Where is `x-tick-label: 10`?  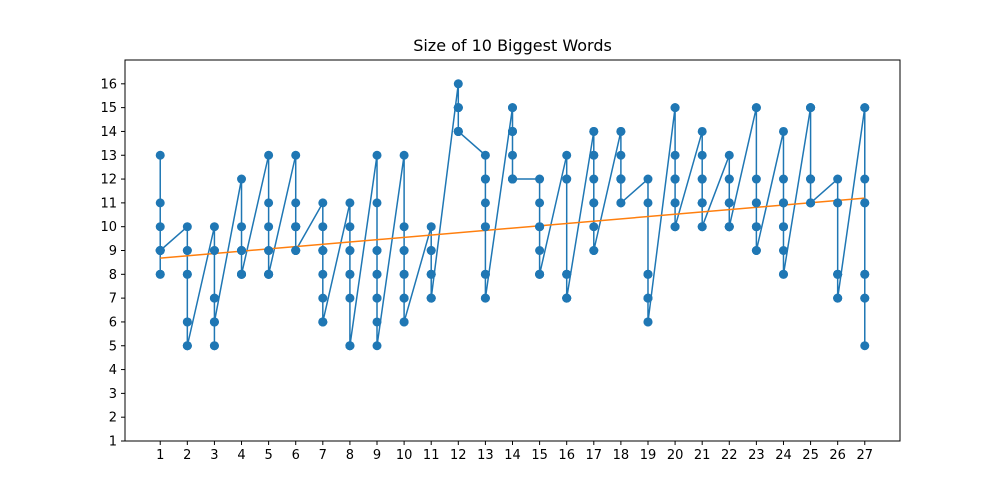 x-tick-label: 10 is located at coordinates (404, 455).